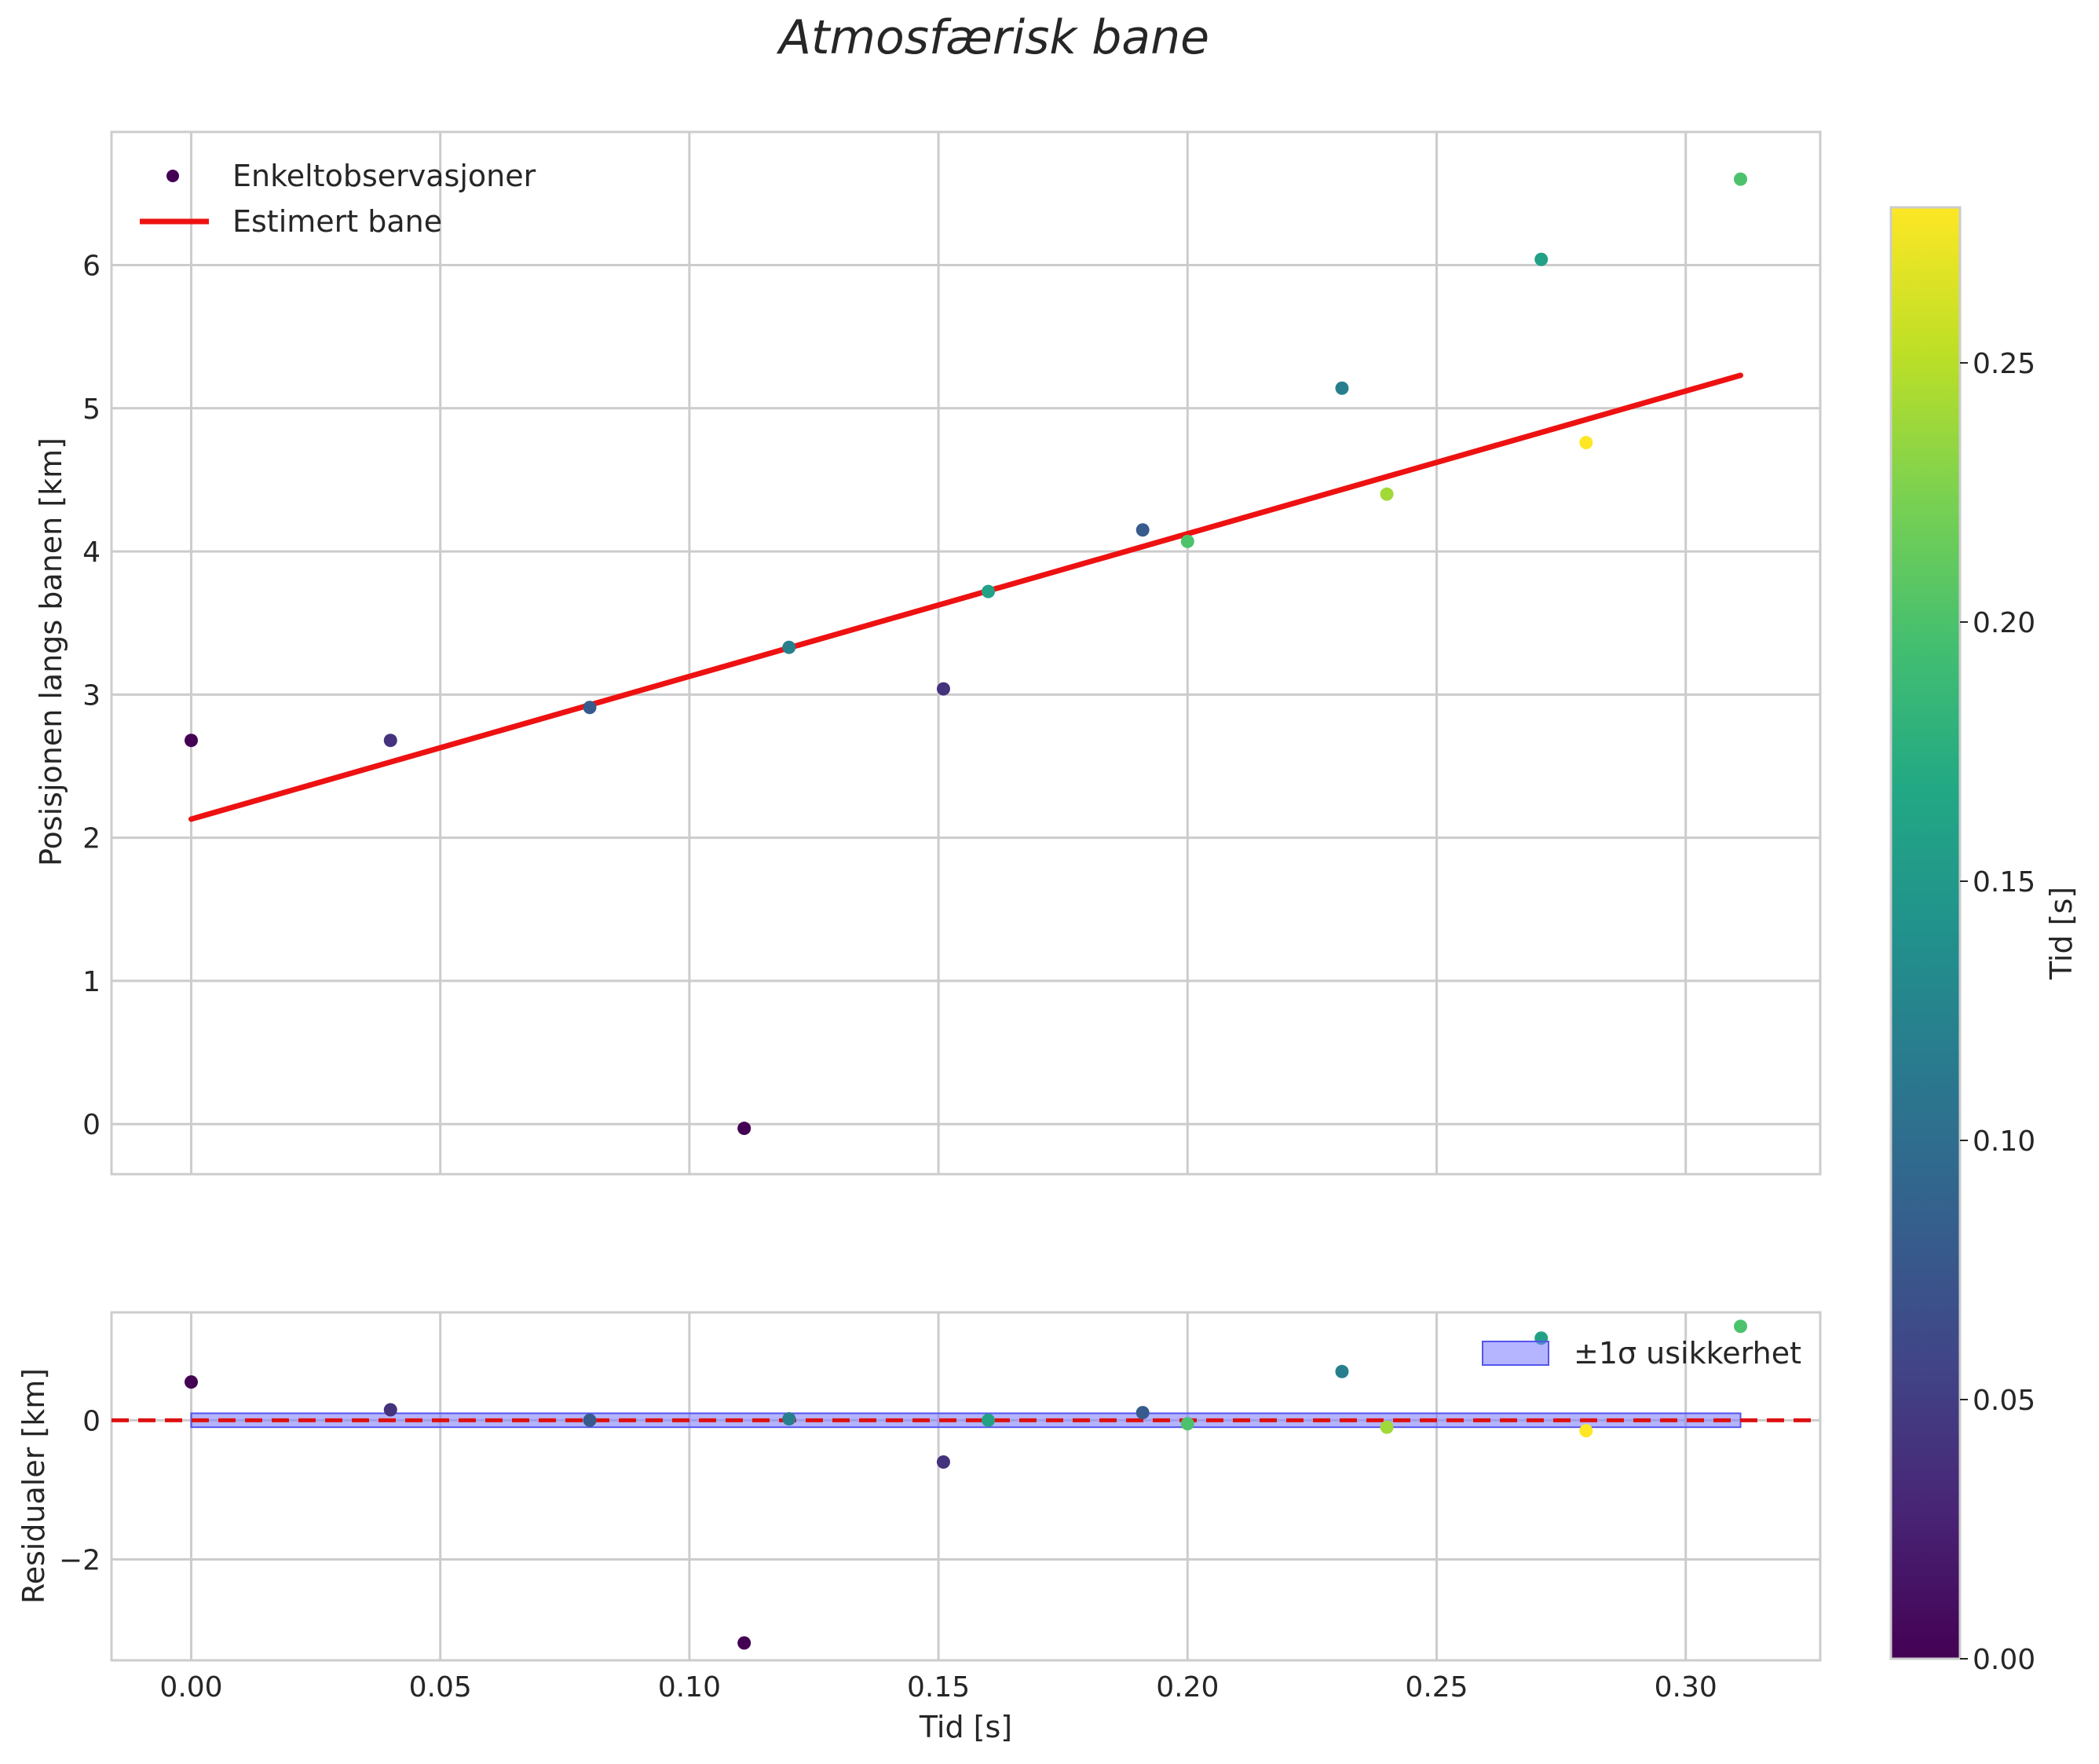  I want to click on legend-marker-observations, so click(172, 176).